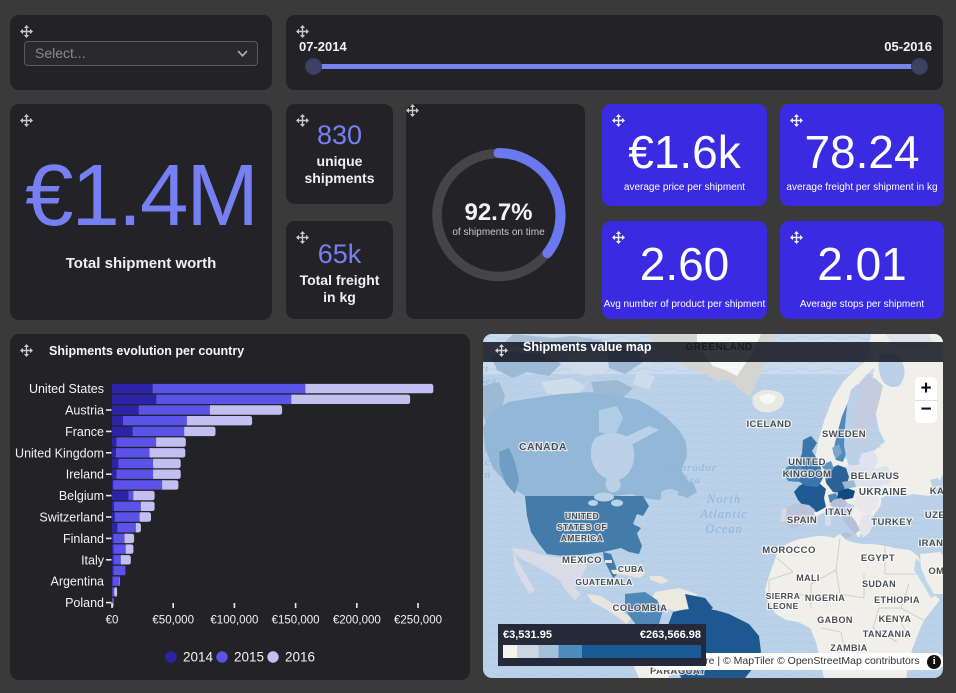 This screenshot has height=693, width=956. What do you see at coordinates (543, 447) in the screenshot?
I see `svg-text: CANADA` at bounding box center [543, 447].